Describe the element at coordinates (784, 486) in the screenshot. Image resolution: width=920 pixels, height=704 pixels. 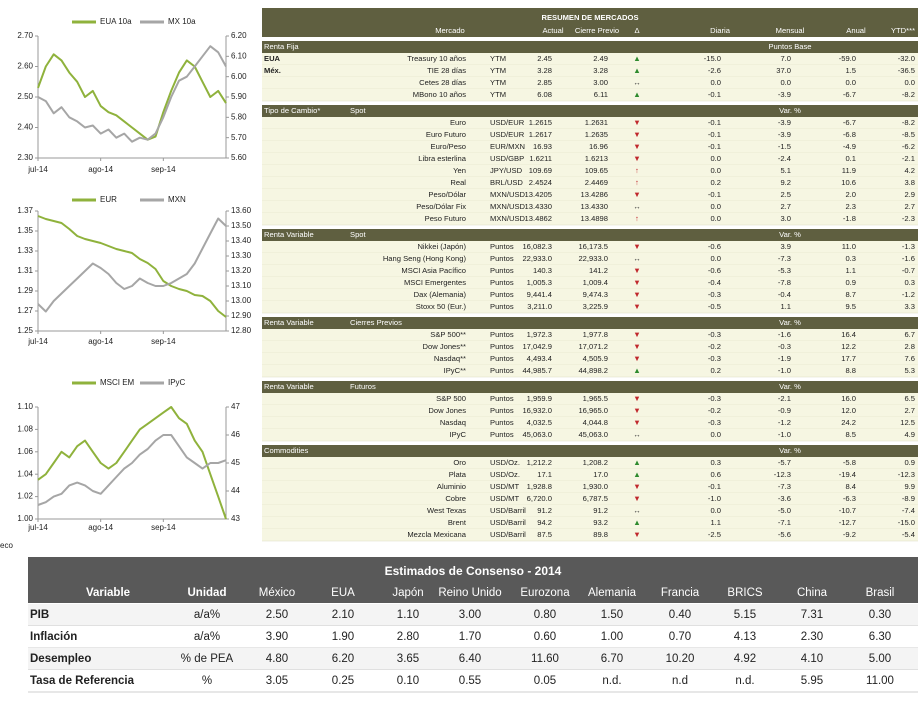
I see `row-cell: -7.3` at that location.